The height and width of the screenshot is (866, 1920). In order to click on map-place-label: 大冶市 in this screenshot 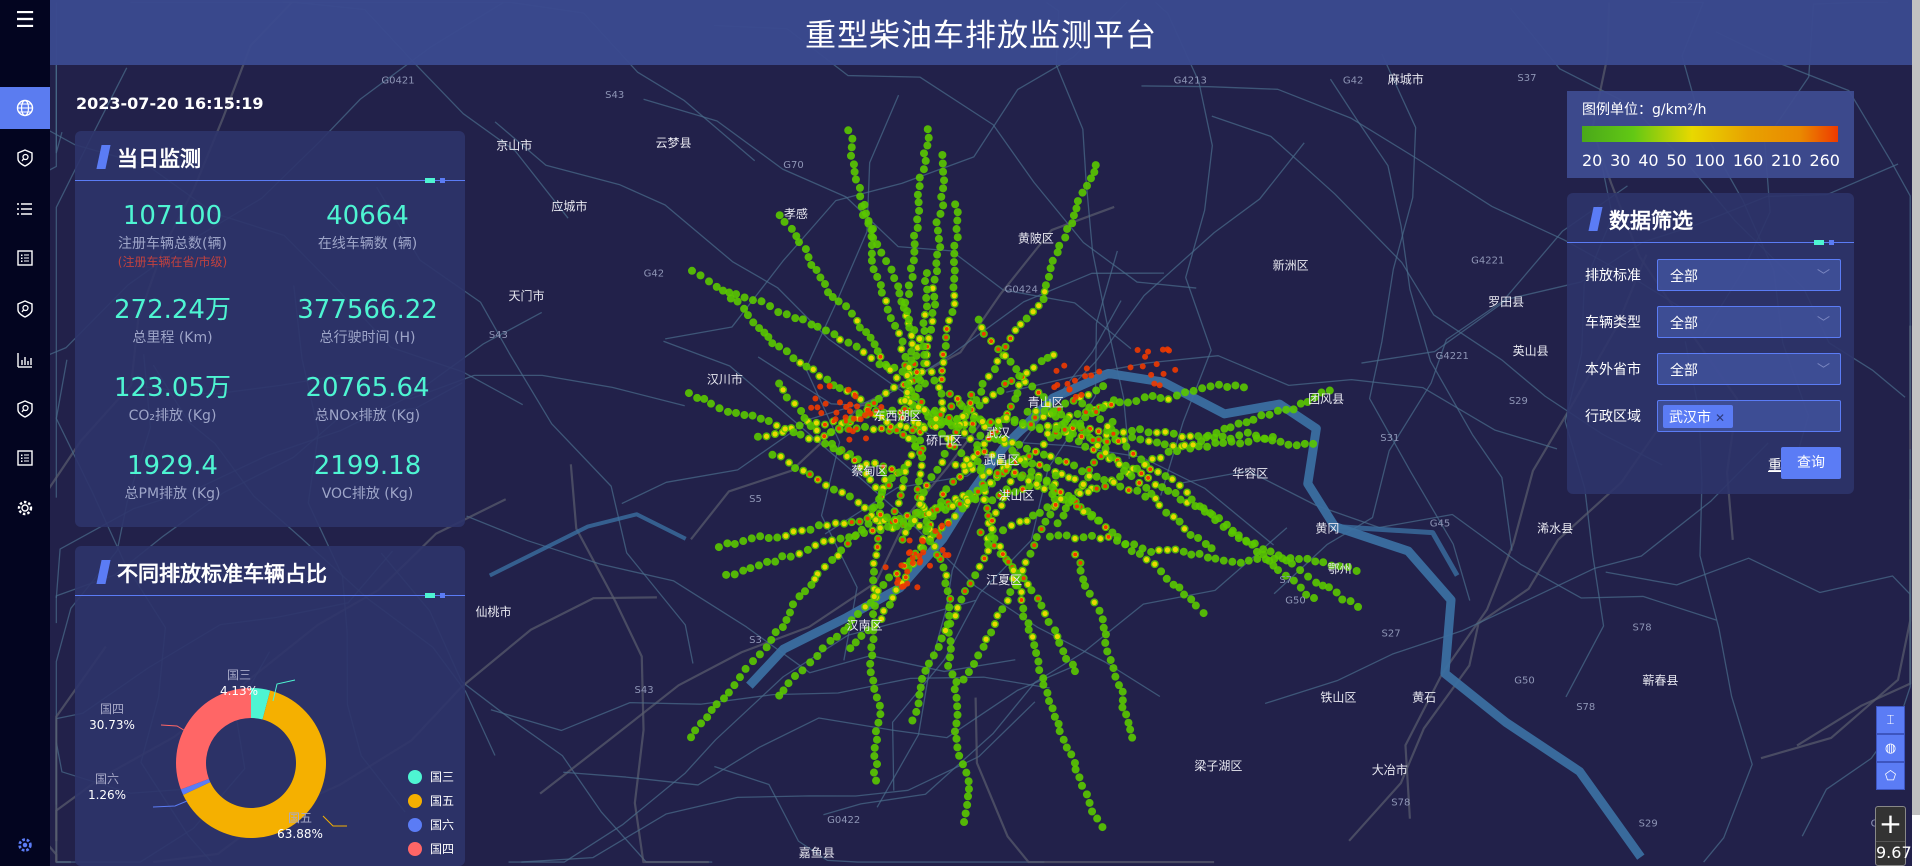, I will do `click(1390, 769)`.